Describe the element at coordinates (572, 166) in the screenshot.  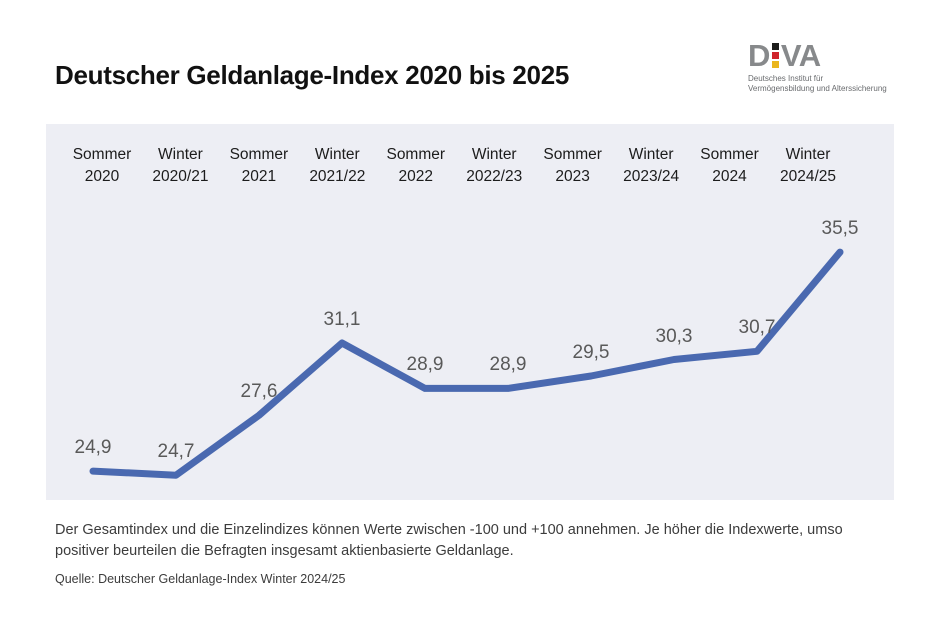
I see `category-label: Sommer 2023` at that location.